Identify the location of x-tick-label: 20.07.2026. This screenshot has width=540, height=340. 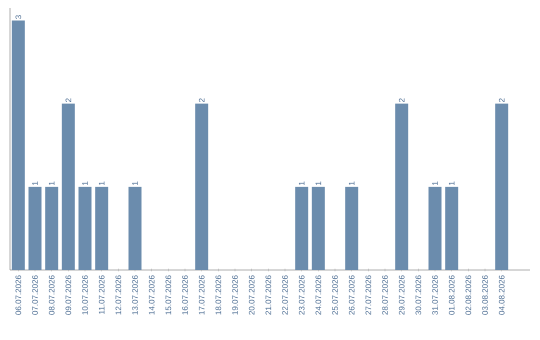
(251, 295).